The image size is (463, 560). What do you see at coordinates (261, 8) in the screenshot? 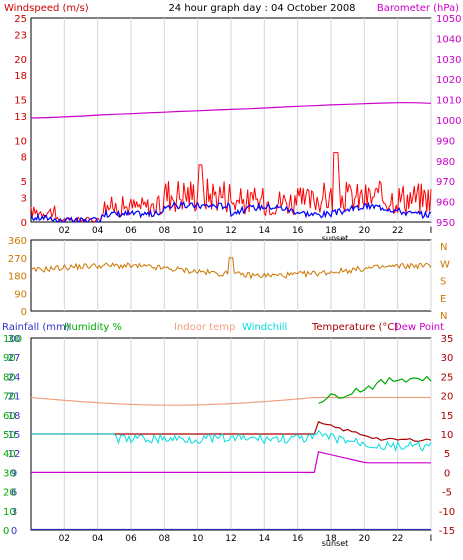
I see `chart-title: 24 hour graph day : 04 October 2008` at bounding box center [261, 8].